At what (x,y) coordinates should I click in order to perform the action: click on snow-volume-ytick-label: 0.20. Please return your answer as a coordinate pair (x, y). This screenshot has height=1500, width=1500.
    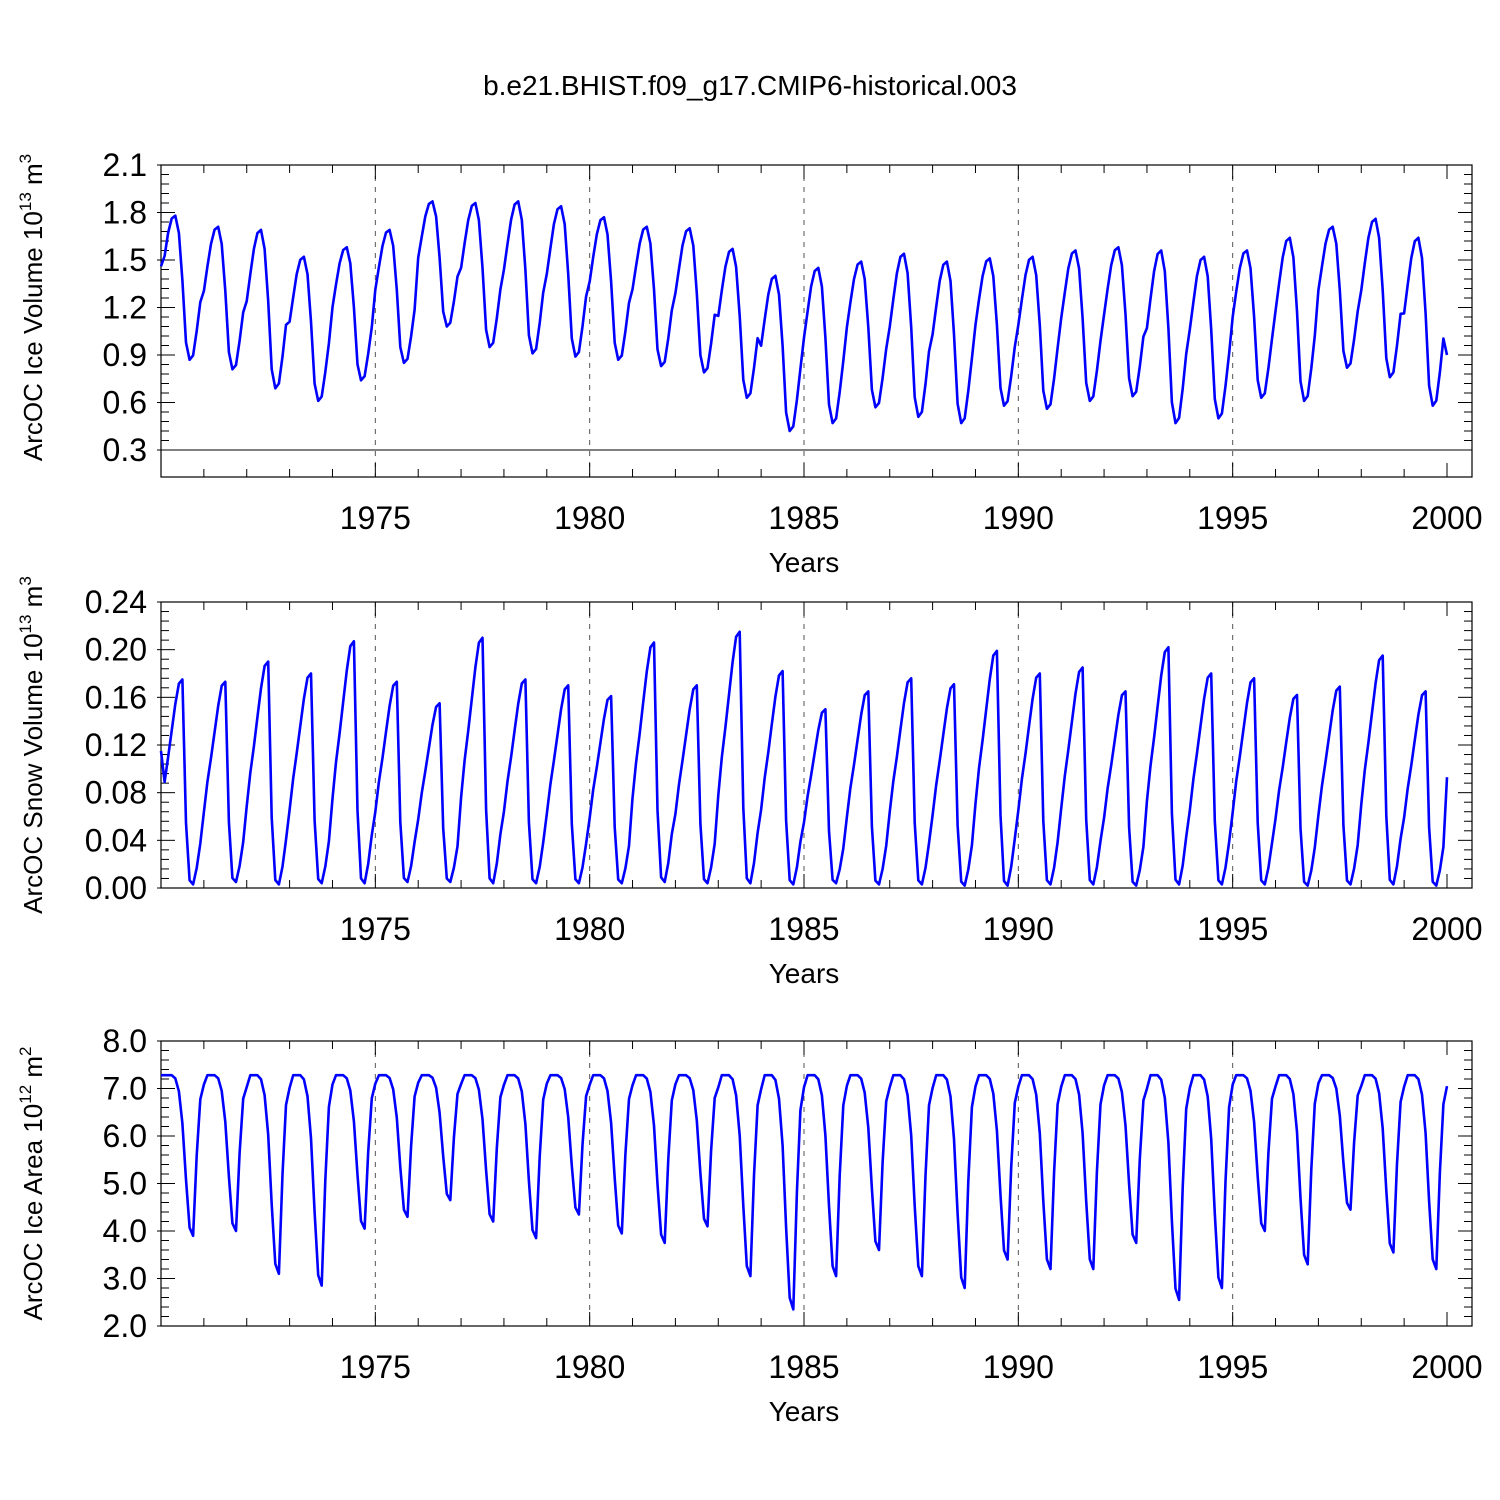
    Looking at the image, I should click on (116, 650).